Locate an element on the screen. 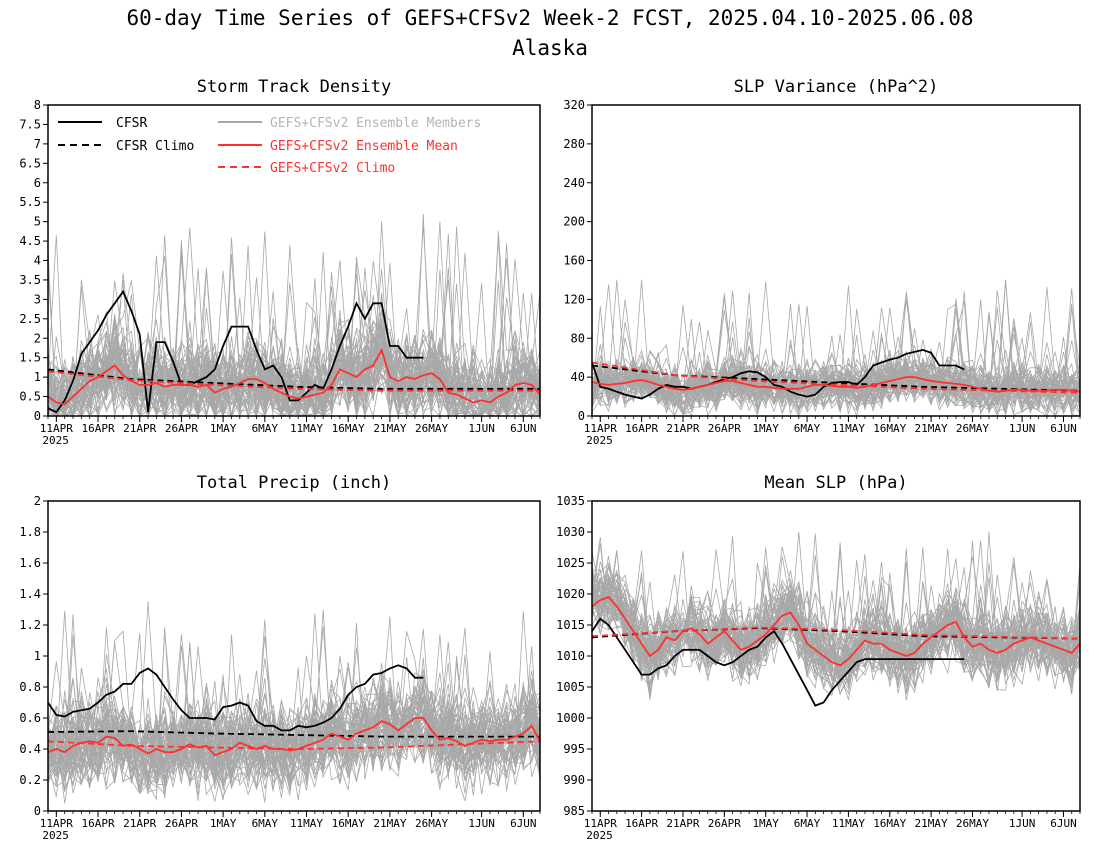 This screenshot has height=850, width=1100. legend-label-cfsr-climo: CFSR Climo is located at coordinates (155, 146).